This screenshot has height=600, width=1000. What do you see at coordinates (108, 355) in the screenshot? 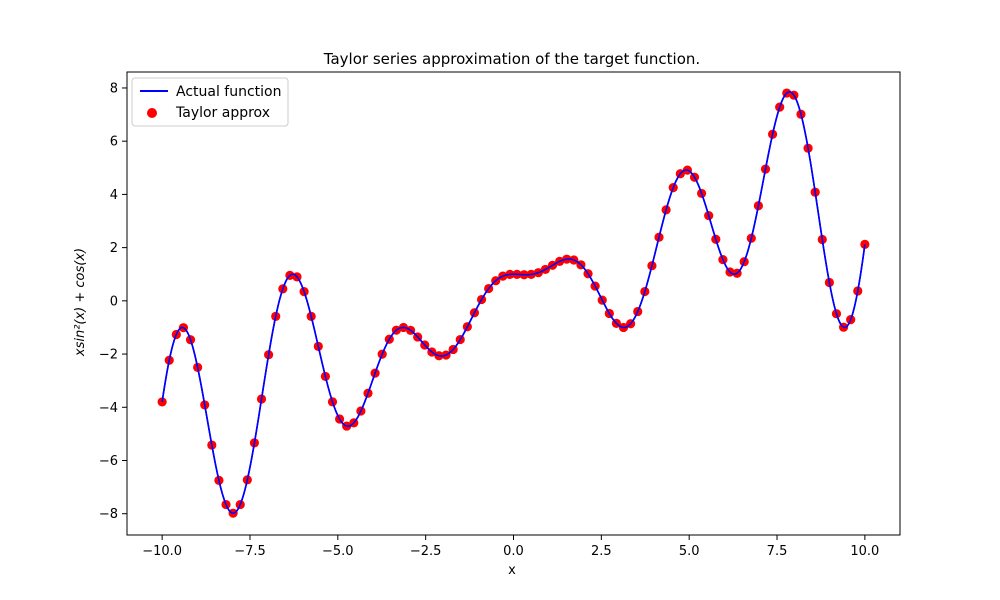
I see `y-tick-label: −2` at bounding box center [108, 355].